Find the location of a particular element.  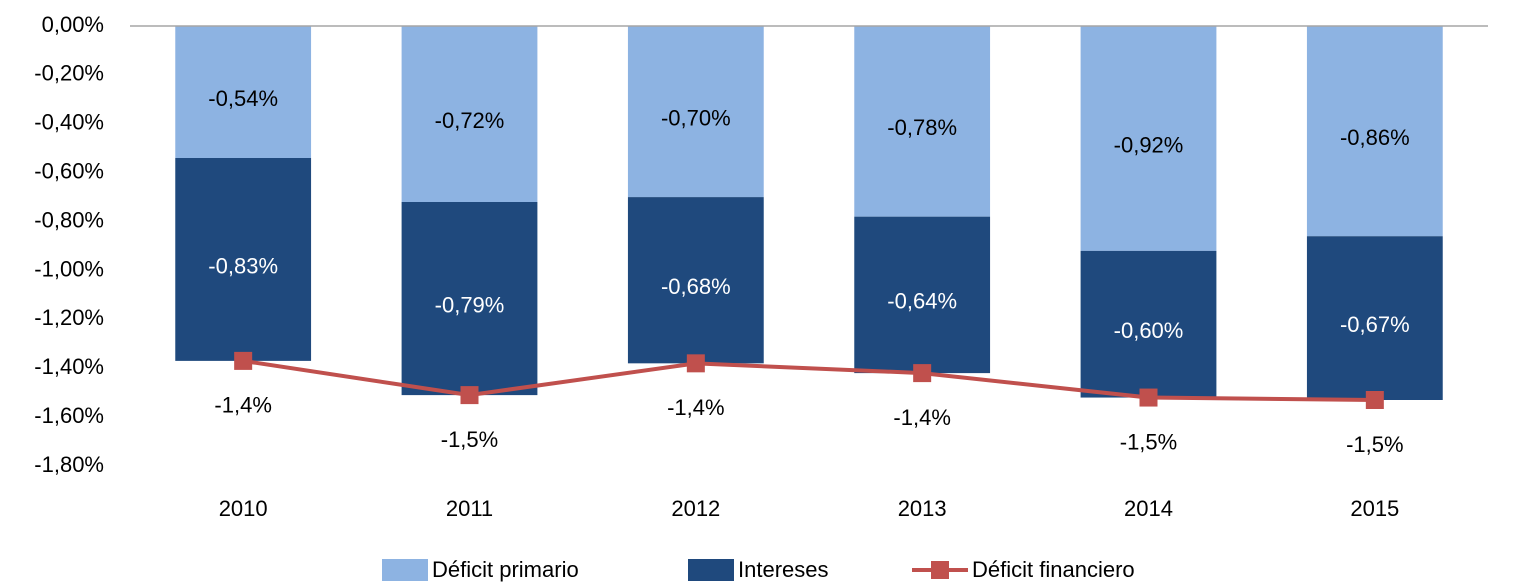

value-label: -0,60% is located at coordinates (1149, 330).